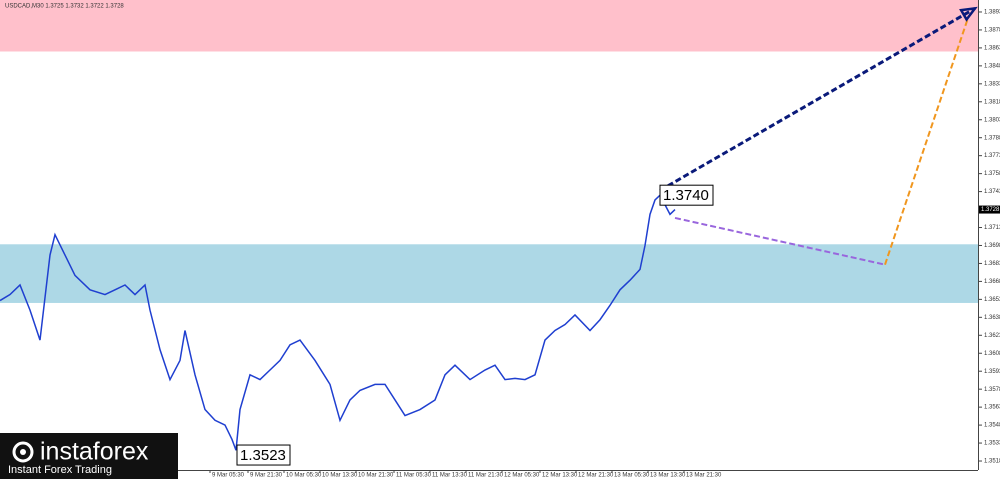  Describe the element at coordinates (992, 372) in the screenshot. I see `y-tick-label: 1.3593` at that location.